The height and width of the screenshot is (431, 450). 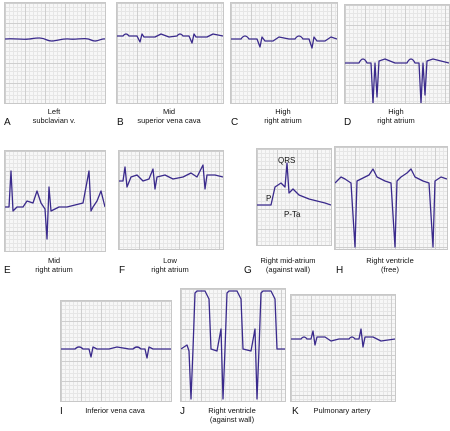 I want to click on panel-k-ecg-trace, so click(x=343, y=338).